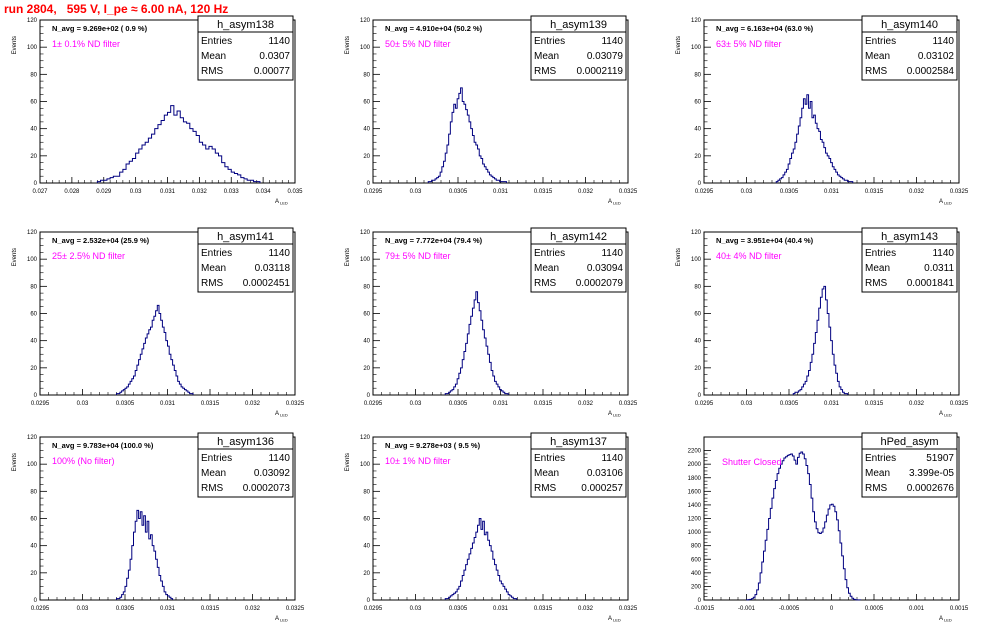 This screenshot has width=996, height=622. I want to click on navg-label: N_avg = 9.269e+02 ( 0.9 %), so click(100, 28).